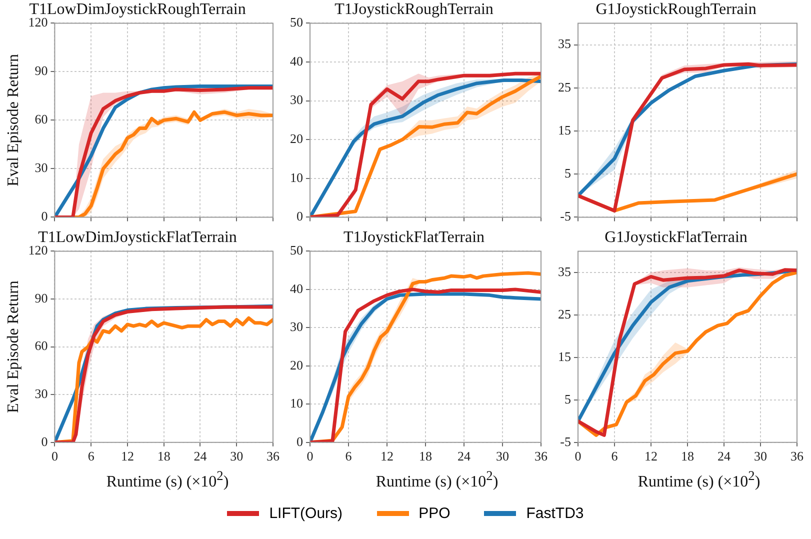 This screenshot has width=811, height=539. Describe the element at coordinates (434, 513) in the screenshot. I see `legend-label: PPO` at that location.